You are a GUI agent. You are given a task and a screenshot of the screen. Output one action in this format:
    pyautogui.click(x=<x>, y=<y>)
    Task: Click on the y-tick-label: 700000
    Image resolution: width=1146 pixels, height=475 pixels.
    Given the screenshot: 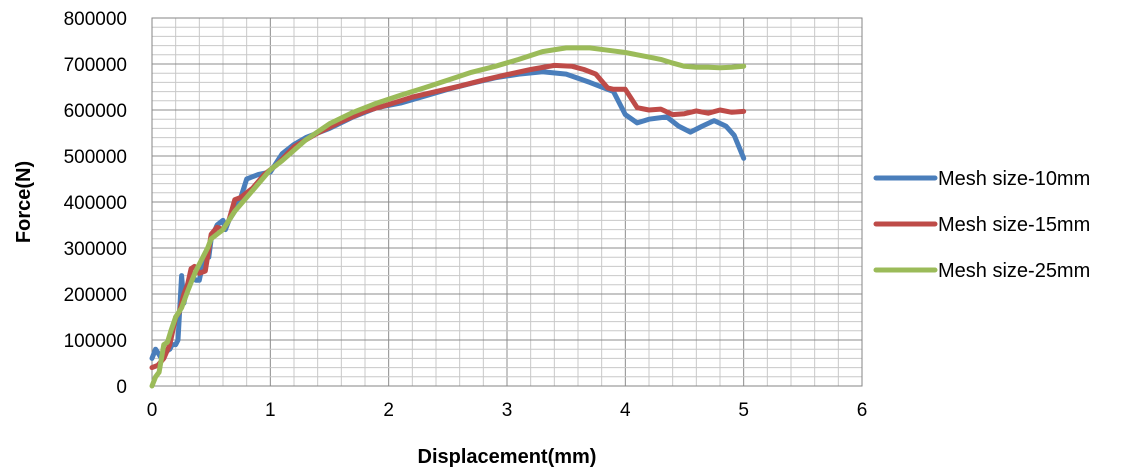 What is the action you would take?
    pyautogui.click(x=95, y=65)
    